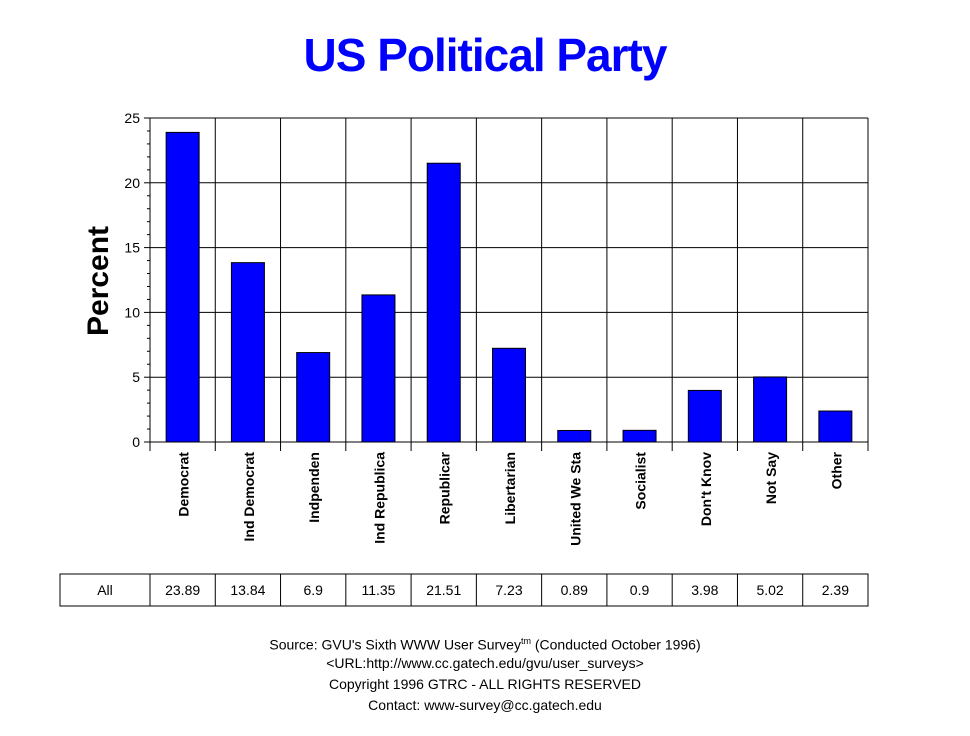 The height and width of the screenshot is (736, 970). What do you see at coordinates (443, 590) in the screenshot?
I see `table-cell: 21.51` at bounding box center [443, 590].